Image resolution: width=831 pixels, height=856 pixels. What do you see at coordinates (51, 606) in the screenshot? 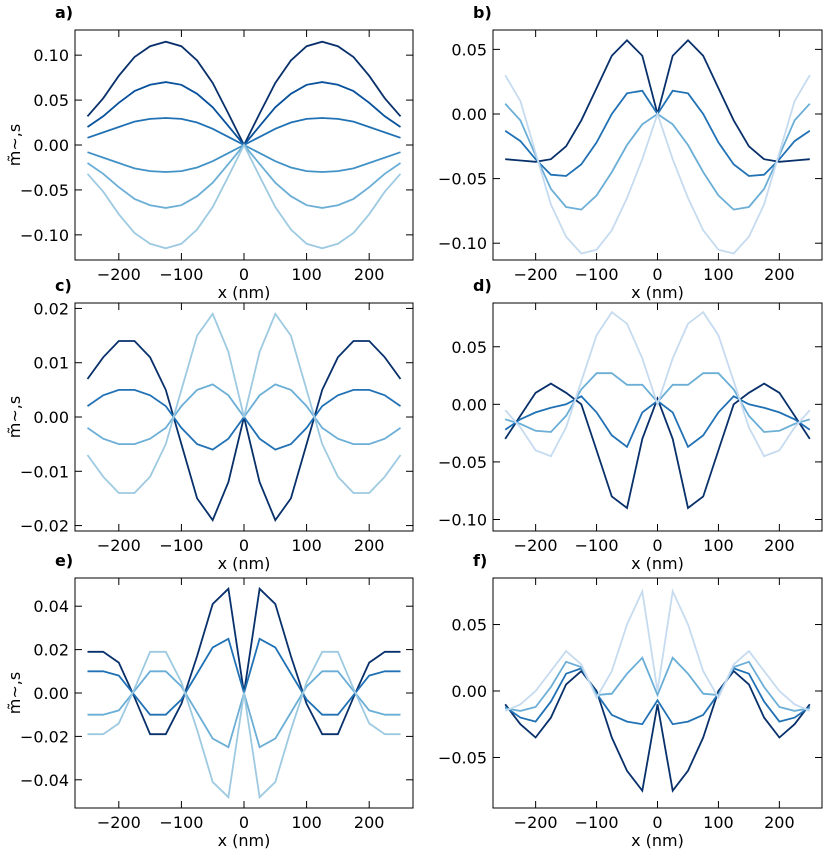
I see `y-tick-label: 0.04` at bounding box center [51, 606].